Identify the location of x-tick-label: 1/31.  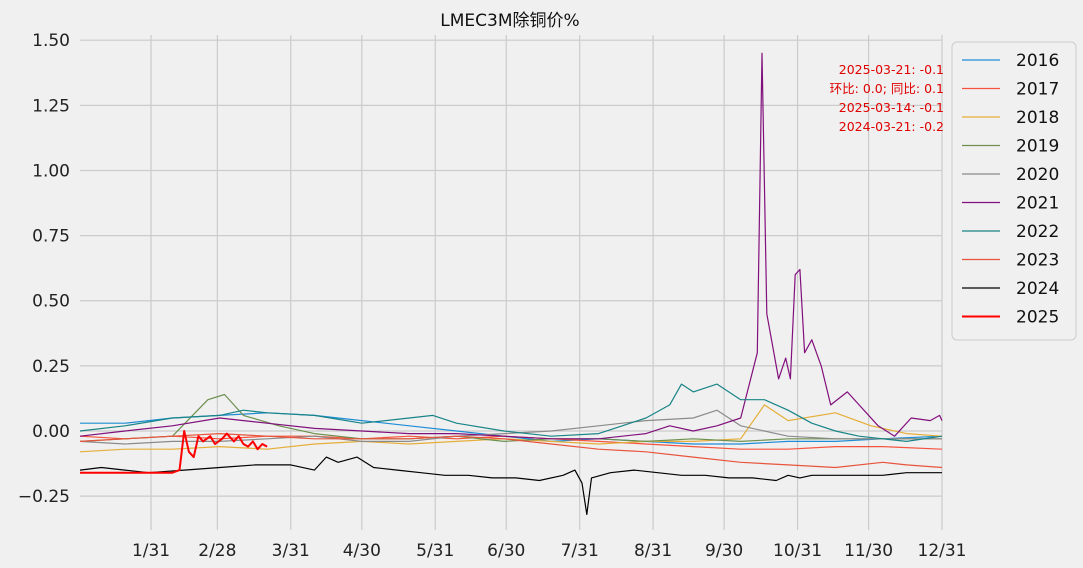
(151, 551).